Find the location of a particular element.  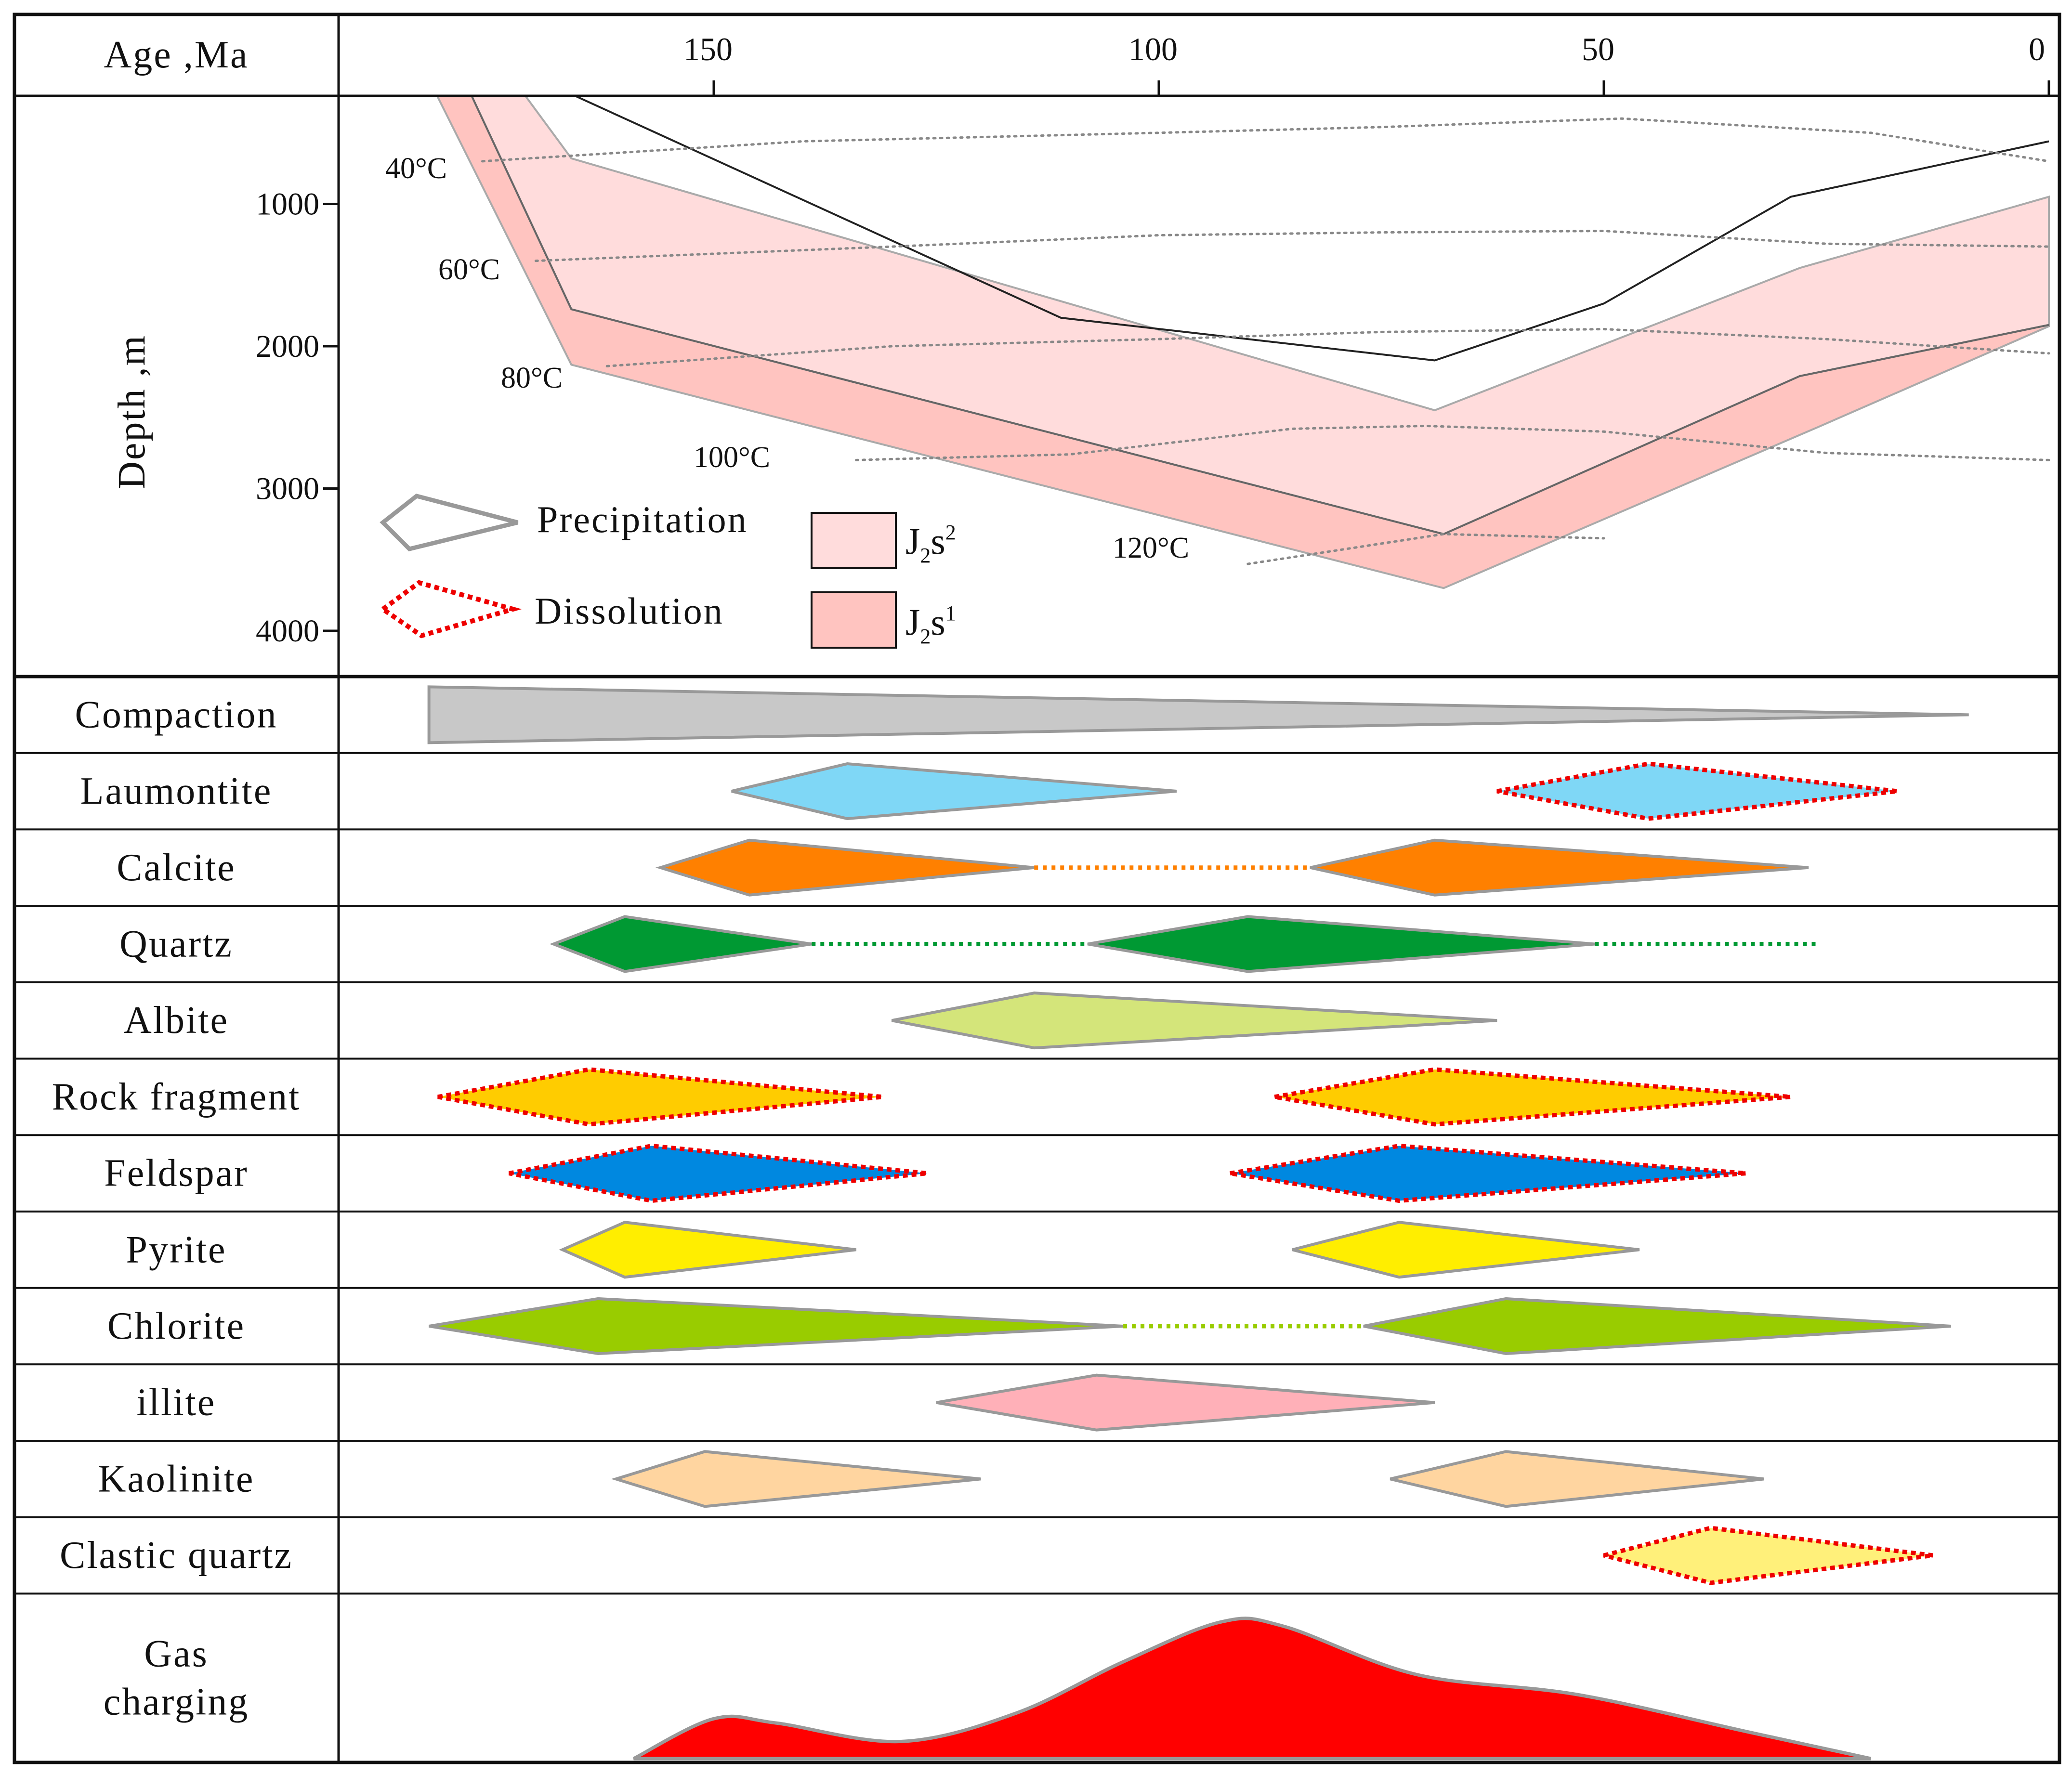

isotherm-label: 60°C is located at coordinates (469, 269).